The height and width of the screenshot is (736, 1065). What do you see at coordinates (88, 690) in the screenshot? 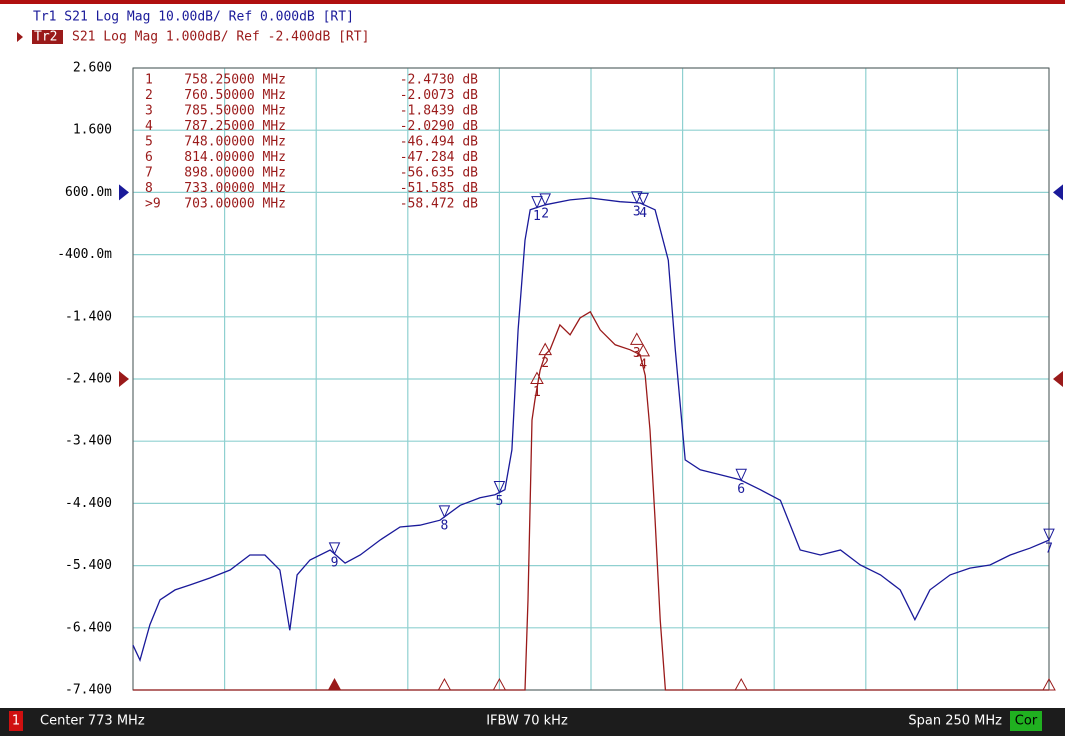
I see `y-tick-label: -7.400` at bounding box center [88, 690].